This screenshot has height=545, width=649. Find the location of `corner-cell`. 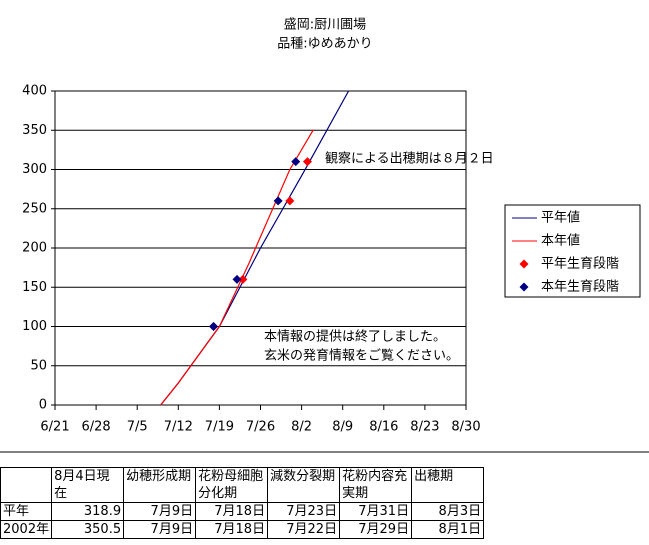

corner-cell is located at coordinates (26, 485).